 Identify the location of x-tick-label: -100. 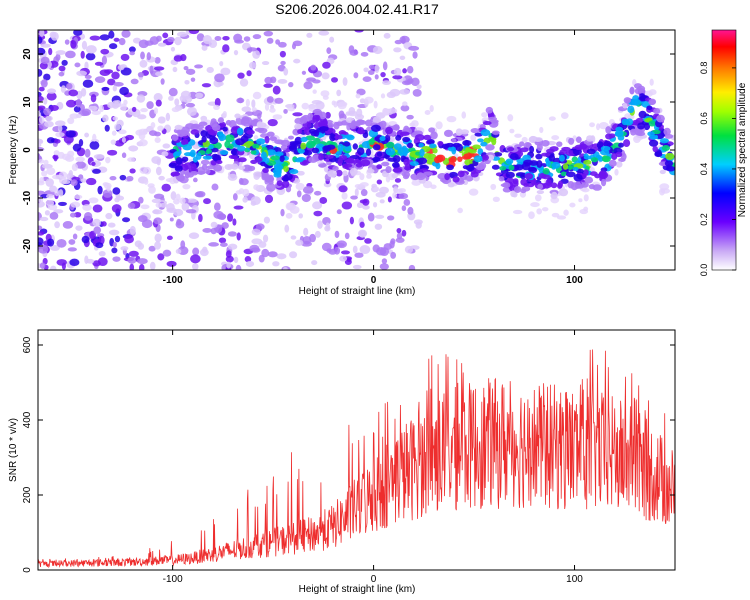
(173, 280).